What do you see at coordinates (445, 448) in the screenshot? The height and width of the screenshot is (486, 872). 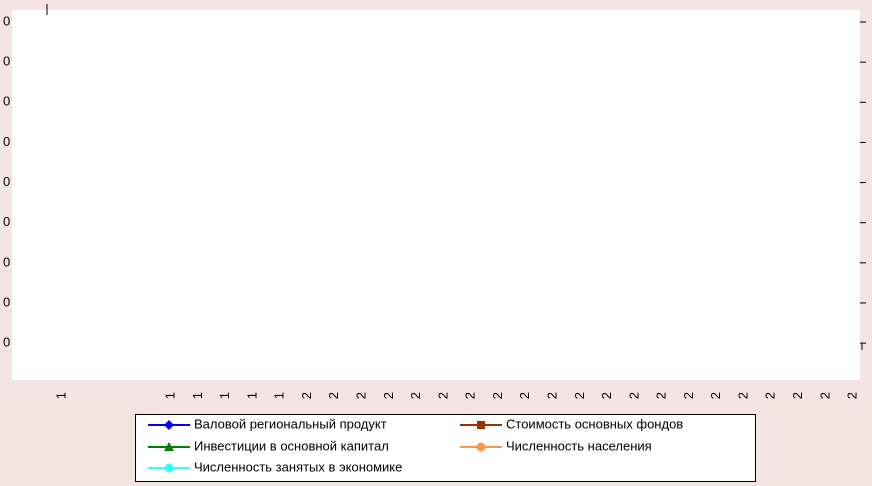 I see `legend` at bounding box center [445, 448].